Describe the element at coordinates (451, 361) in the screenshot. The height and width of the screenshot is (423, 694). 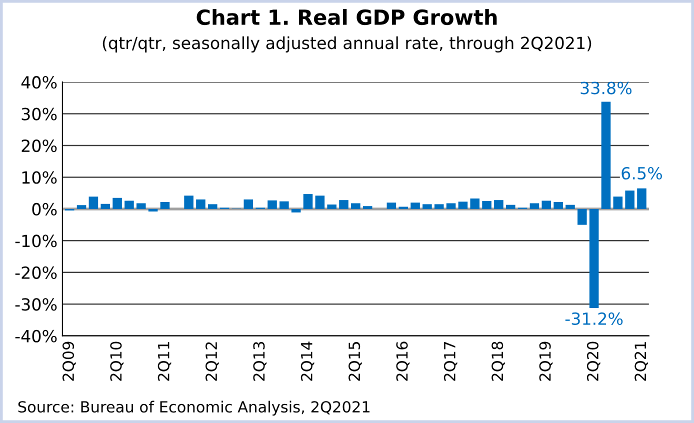
I see `x-tick-label: 2Q17` at that location.